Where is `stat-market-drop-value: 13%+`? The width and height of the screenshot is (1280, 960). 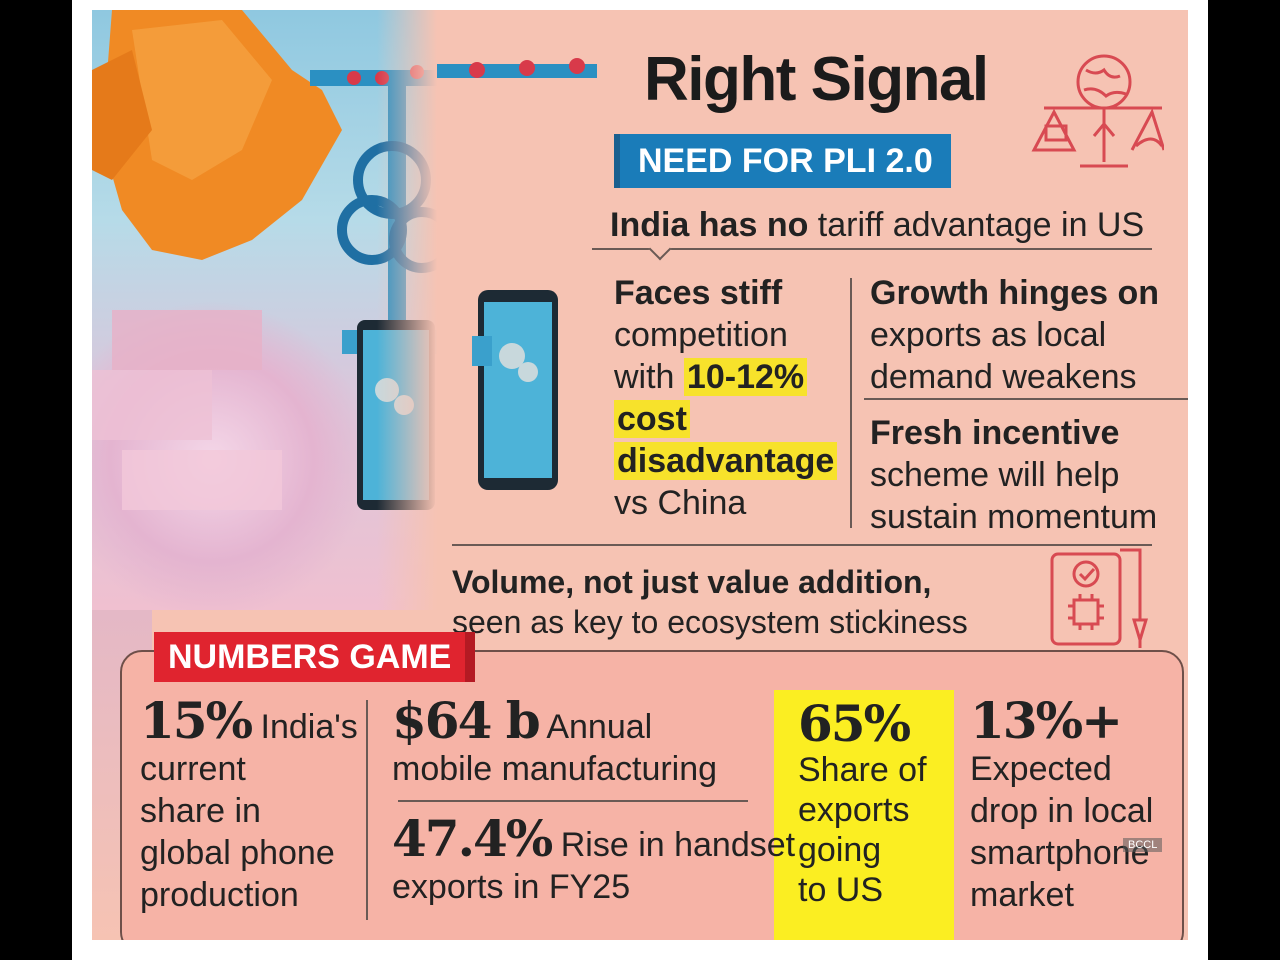
stat-market-drop-value: 13%+ is located at coordinates (1046, 720).